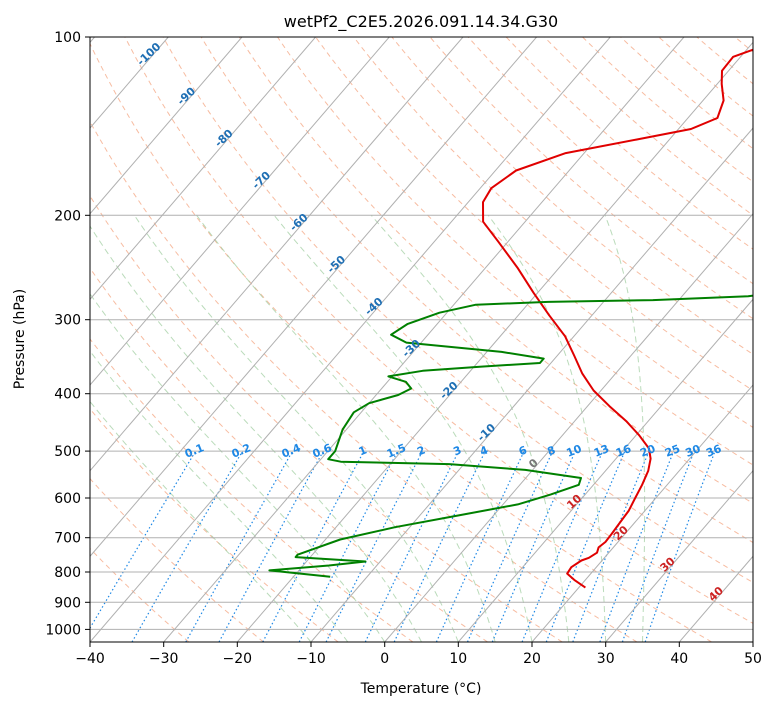  Describe the element at coordinates (692, 451) in the screenshot. I see `mixing-ratio-label: 30` at that location.